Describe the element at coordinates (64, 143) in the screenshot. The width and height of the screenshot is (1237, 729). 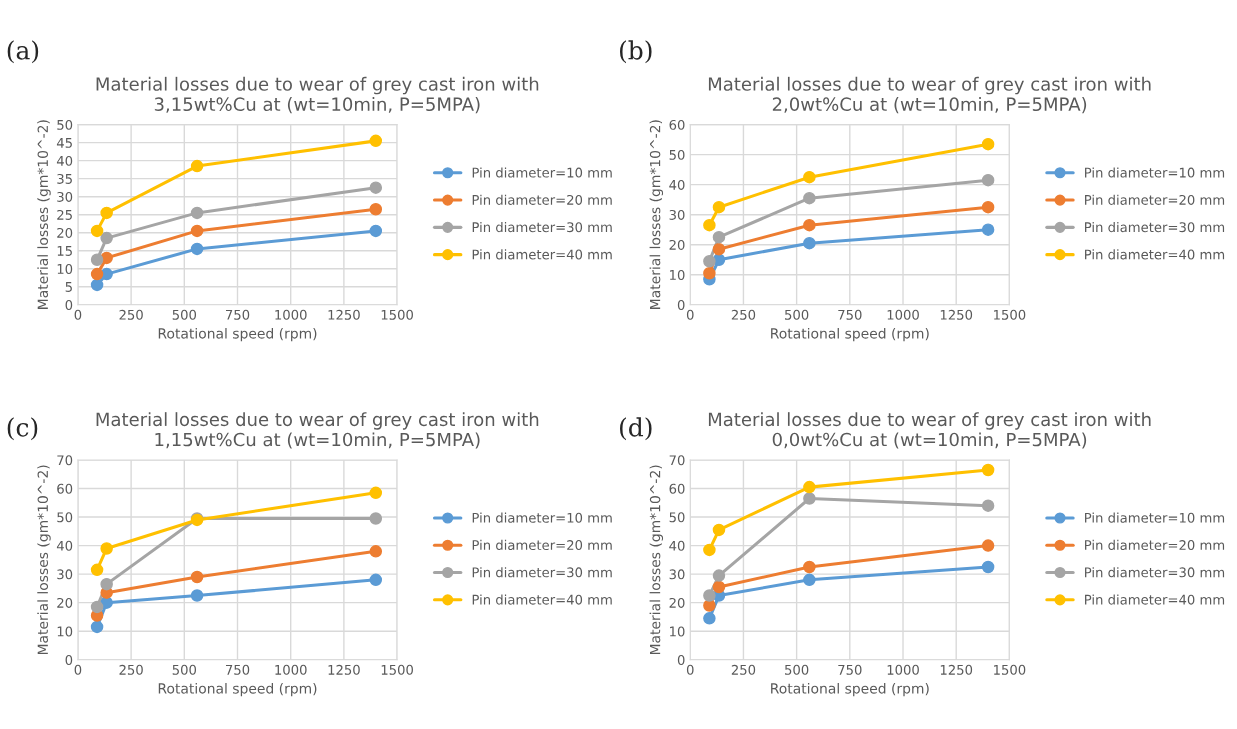
I see `y-tick-label: 45` at that location.